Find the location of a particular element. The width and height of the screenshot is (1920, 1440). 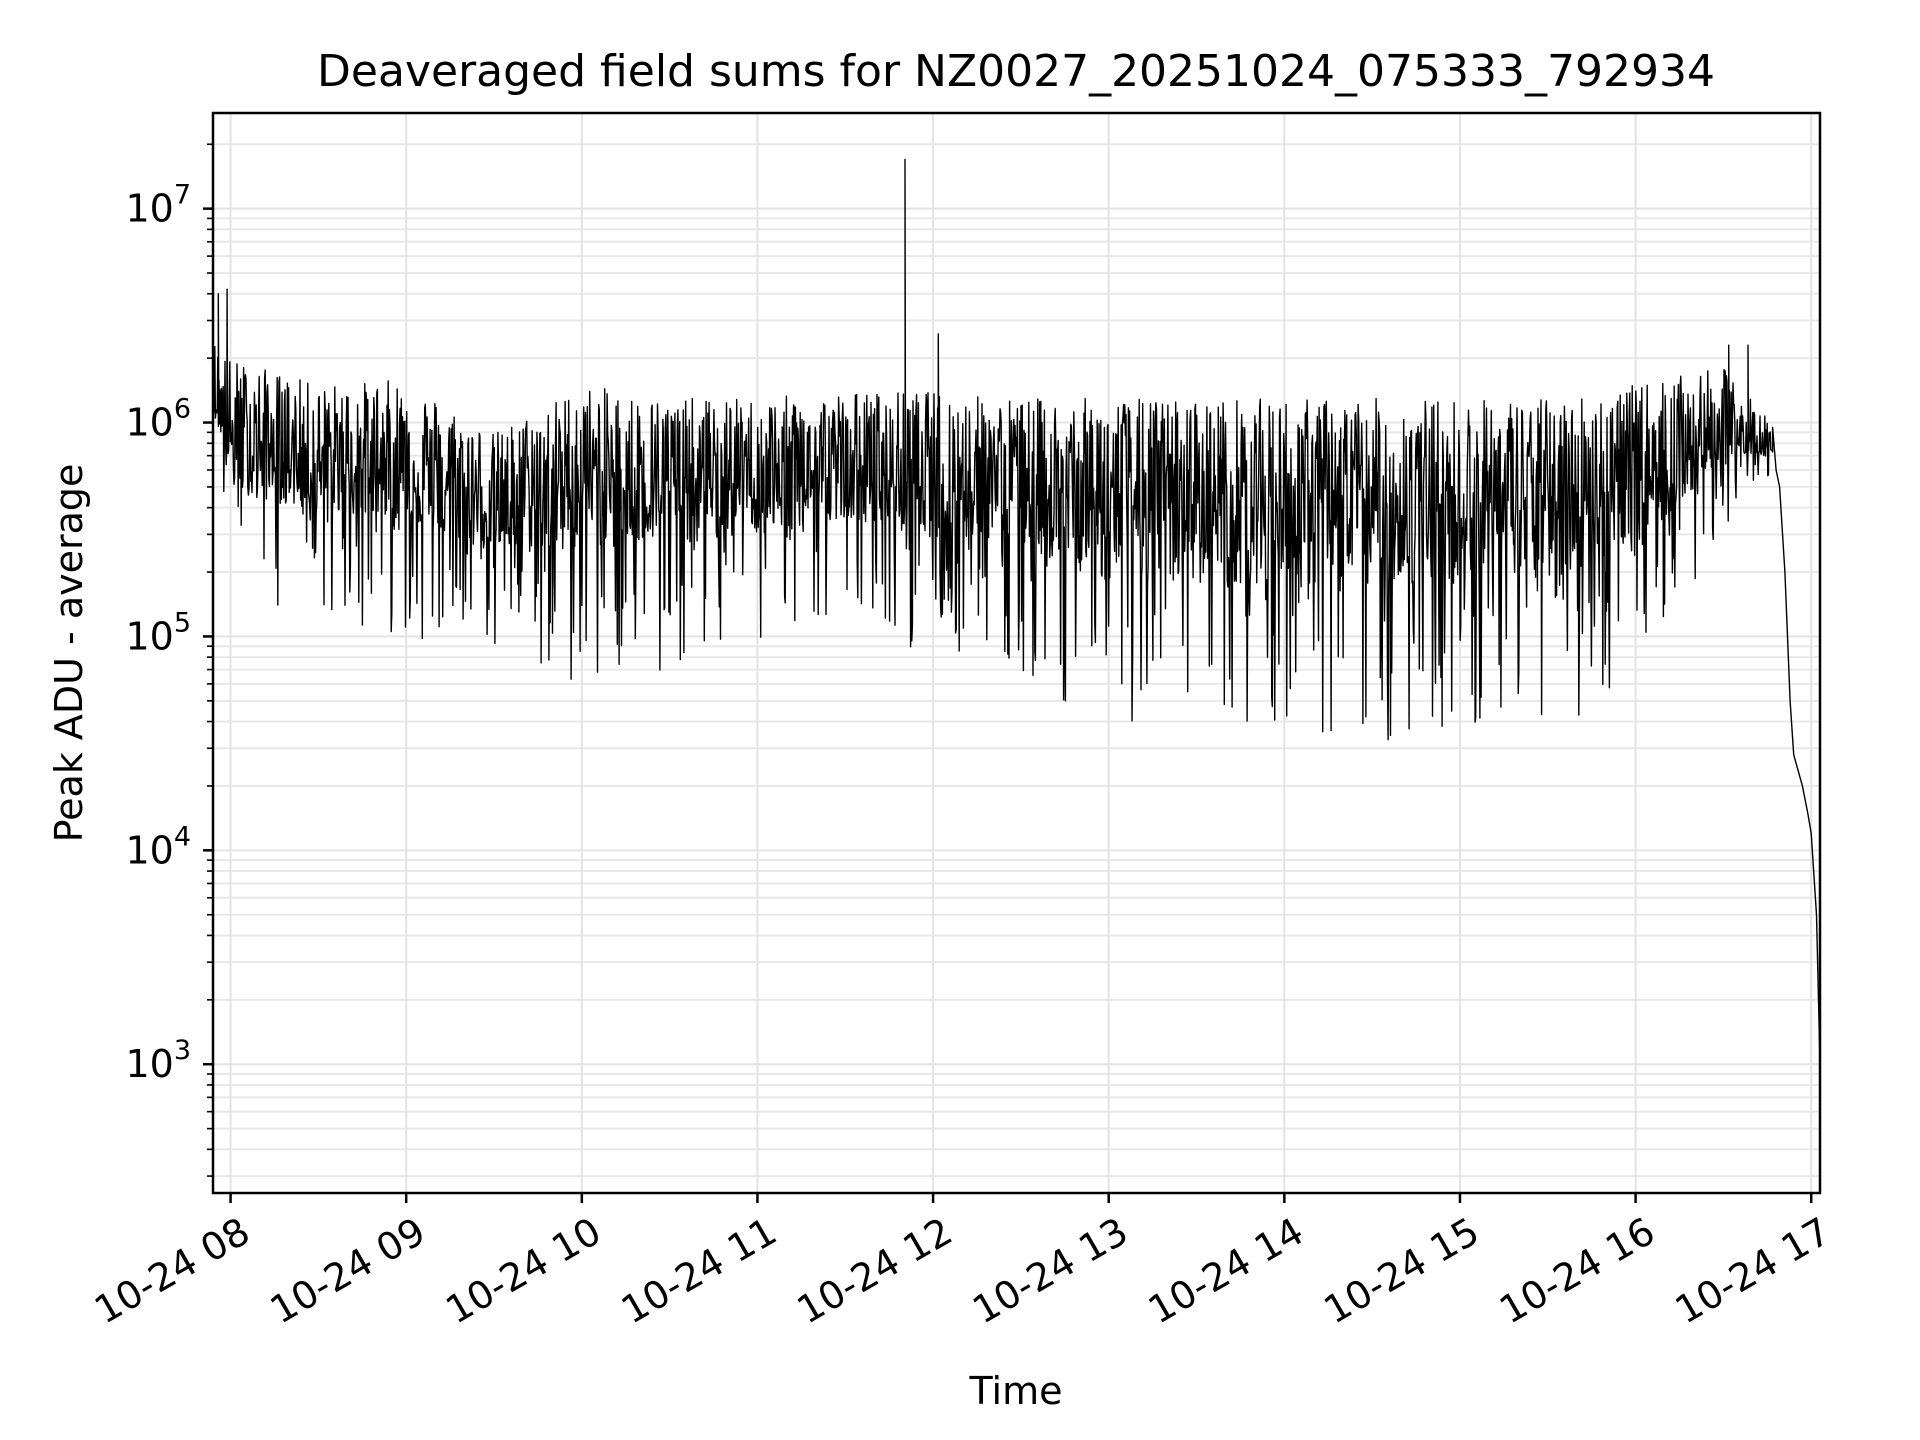

y-tick-label: 10⁵ is located at coordinates (158, 632).